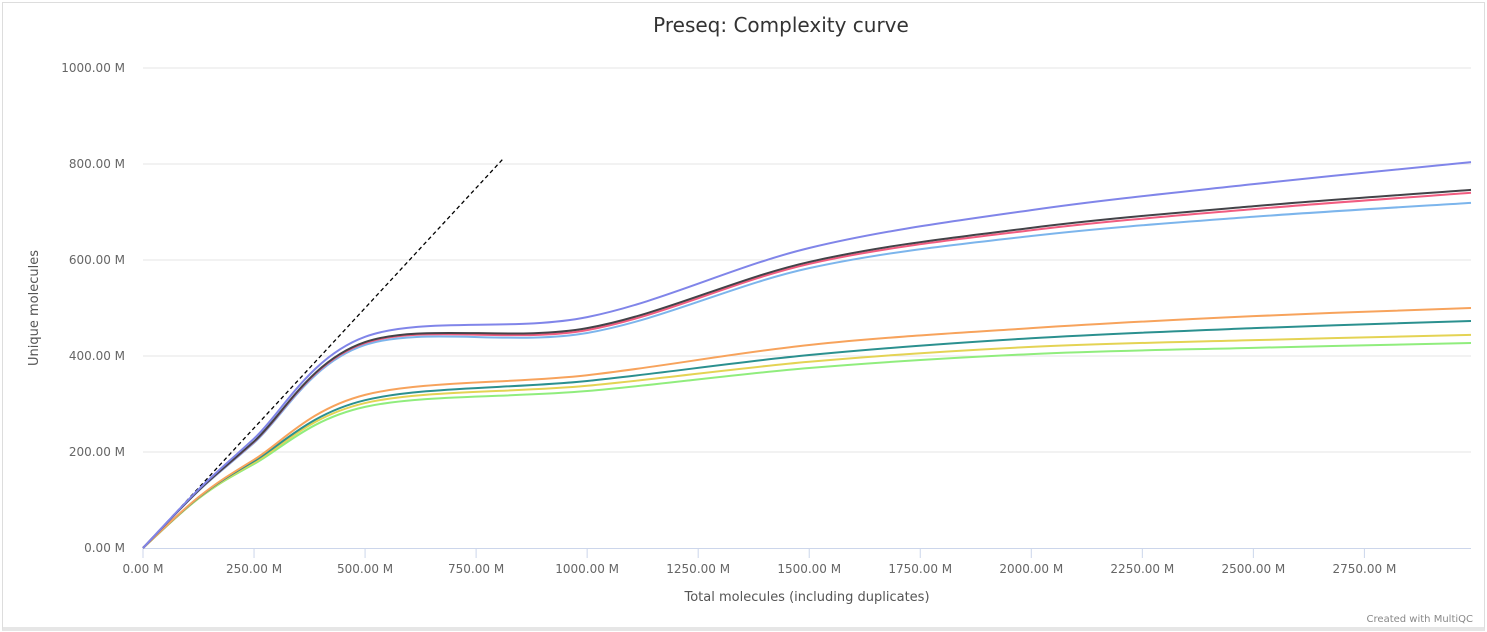  Describe the element at coordinates (97, 452) in the screenshot. I see `y-tick-label: 200.00 M` at that location.